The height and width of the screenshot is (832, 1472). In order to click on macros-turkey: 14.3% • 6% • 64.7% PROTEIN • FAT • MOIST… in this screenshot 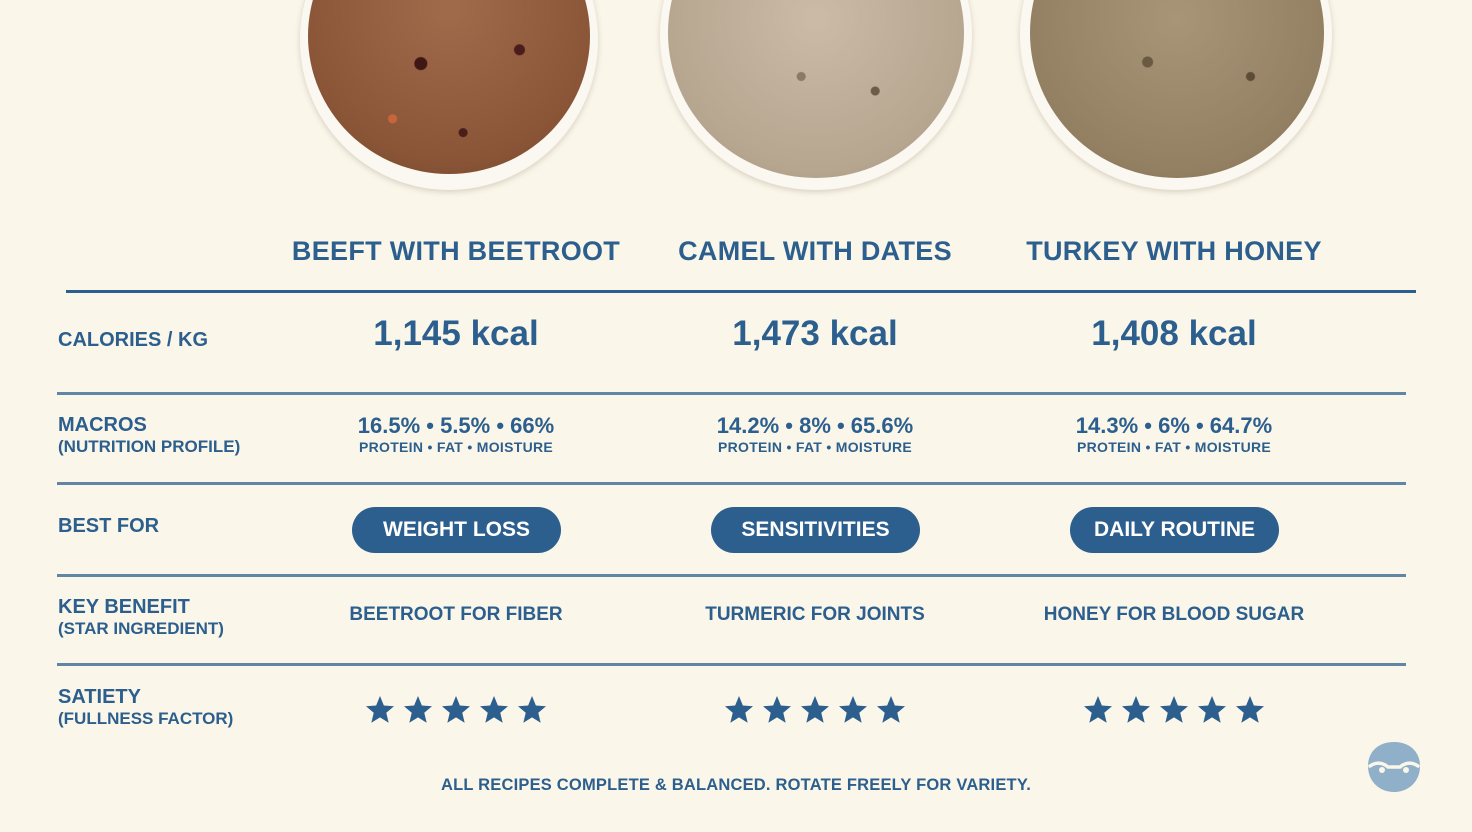, I will do `click(1174, 434)`.